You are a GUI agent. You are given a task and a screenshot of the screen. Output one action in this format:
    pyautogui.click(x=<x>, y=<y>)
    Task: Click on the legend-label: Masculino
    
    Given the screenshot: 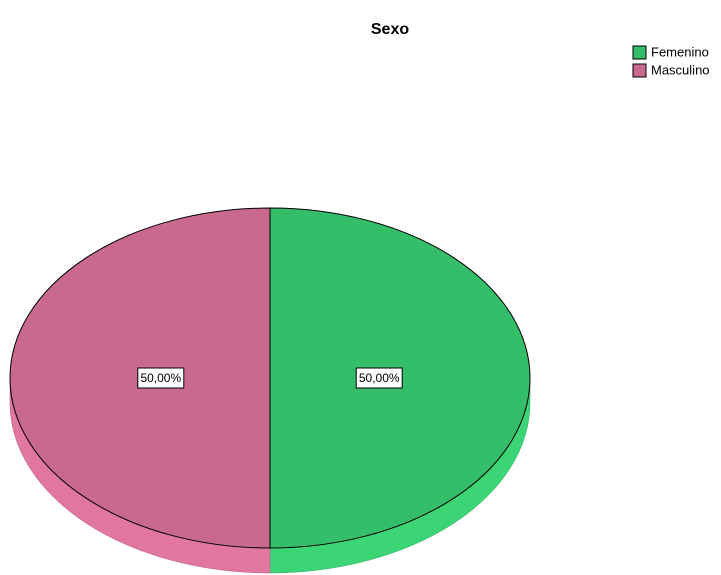 What is the action you would take?
    pyautogui.click(x=680, y=69)
    